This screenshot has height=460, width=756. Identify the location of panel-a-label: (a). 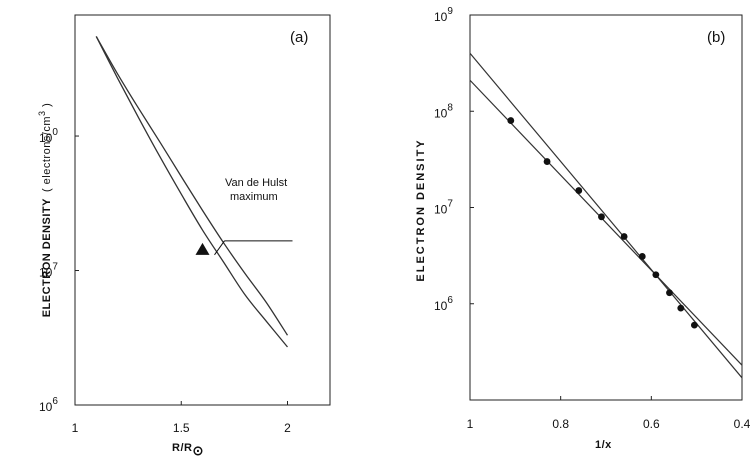
(299, 37).